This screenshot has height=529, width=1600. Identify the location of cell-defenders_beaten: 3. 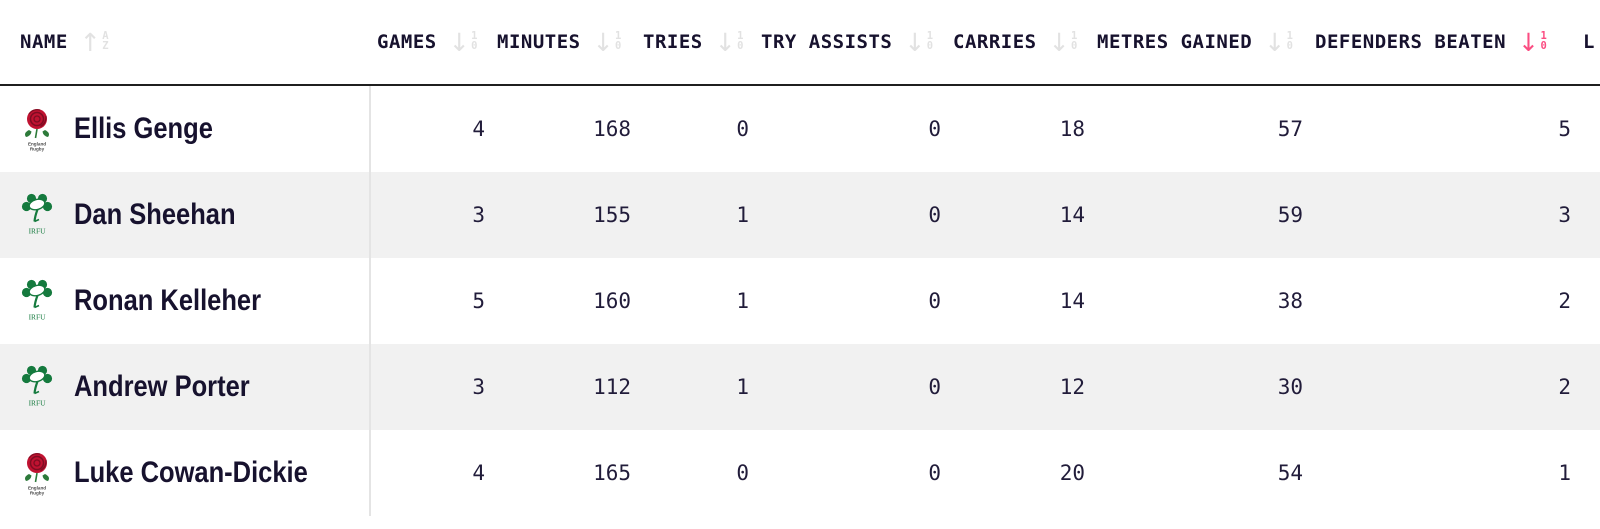
(1564, 215).